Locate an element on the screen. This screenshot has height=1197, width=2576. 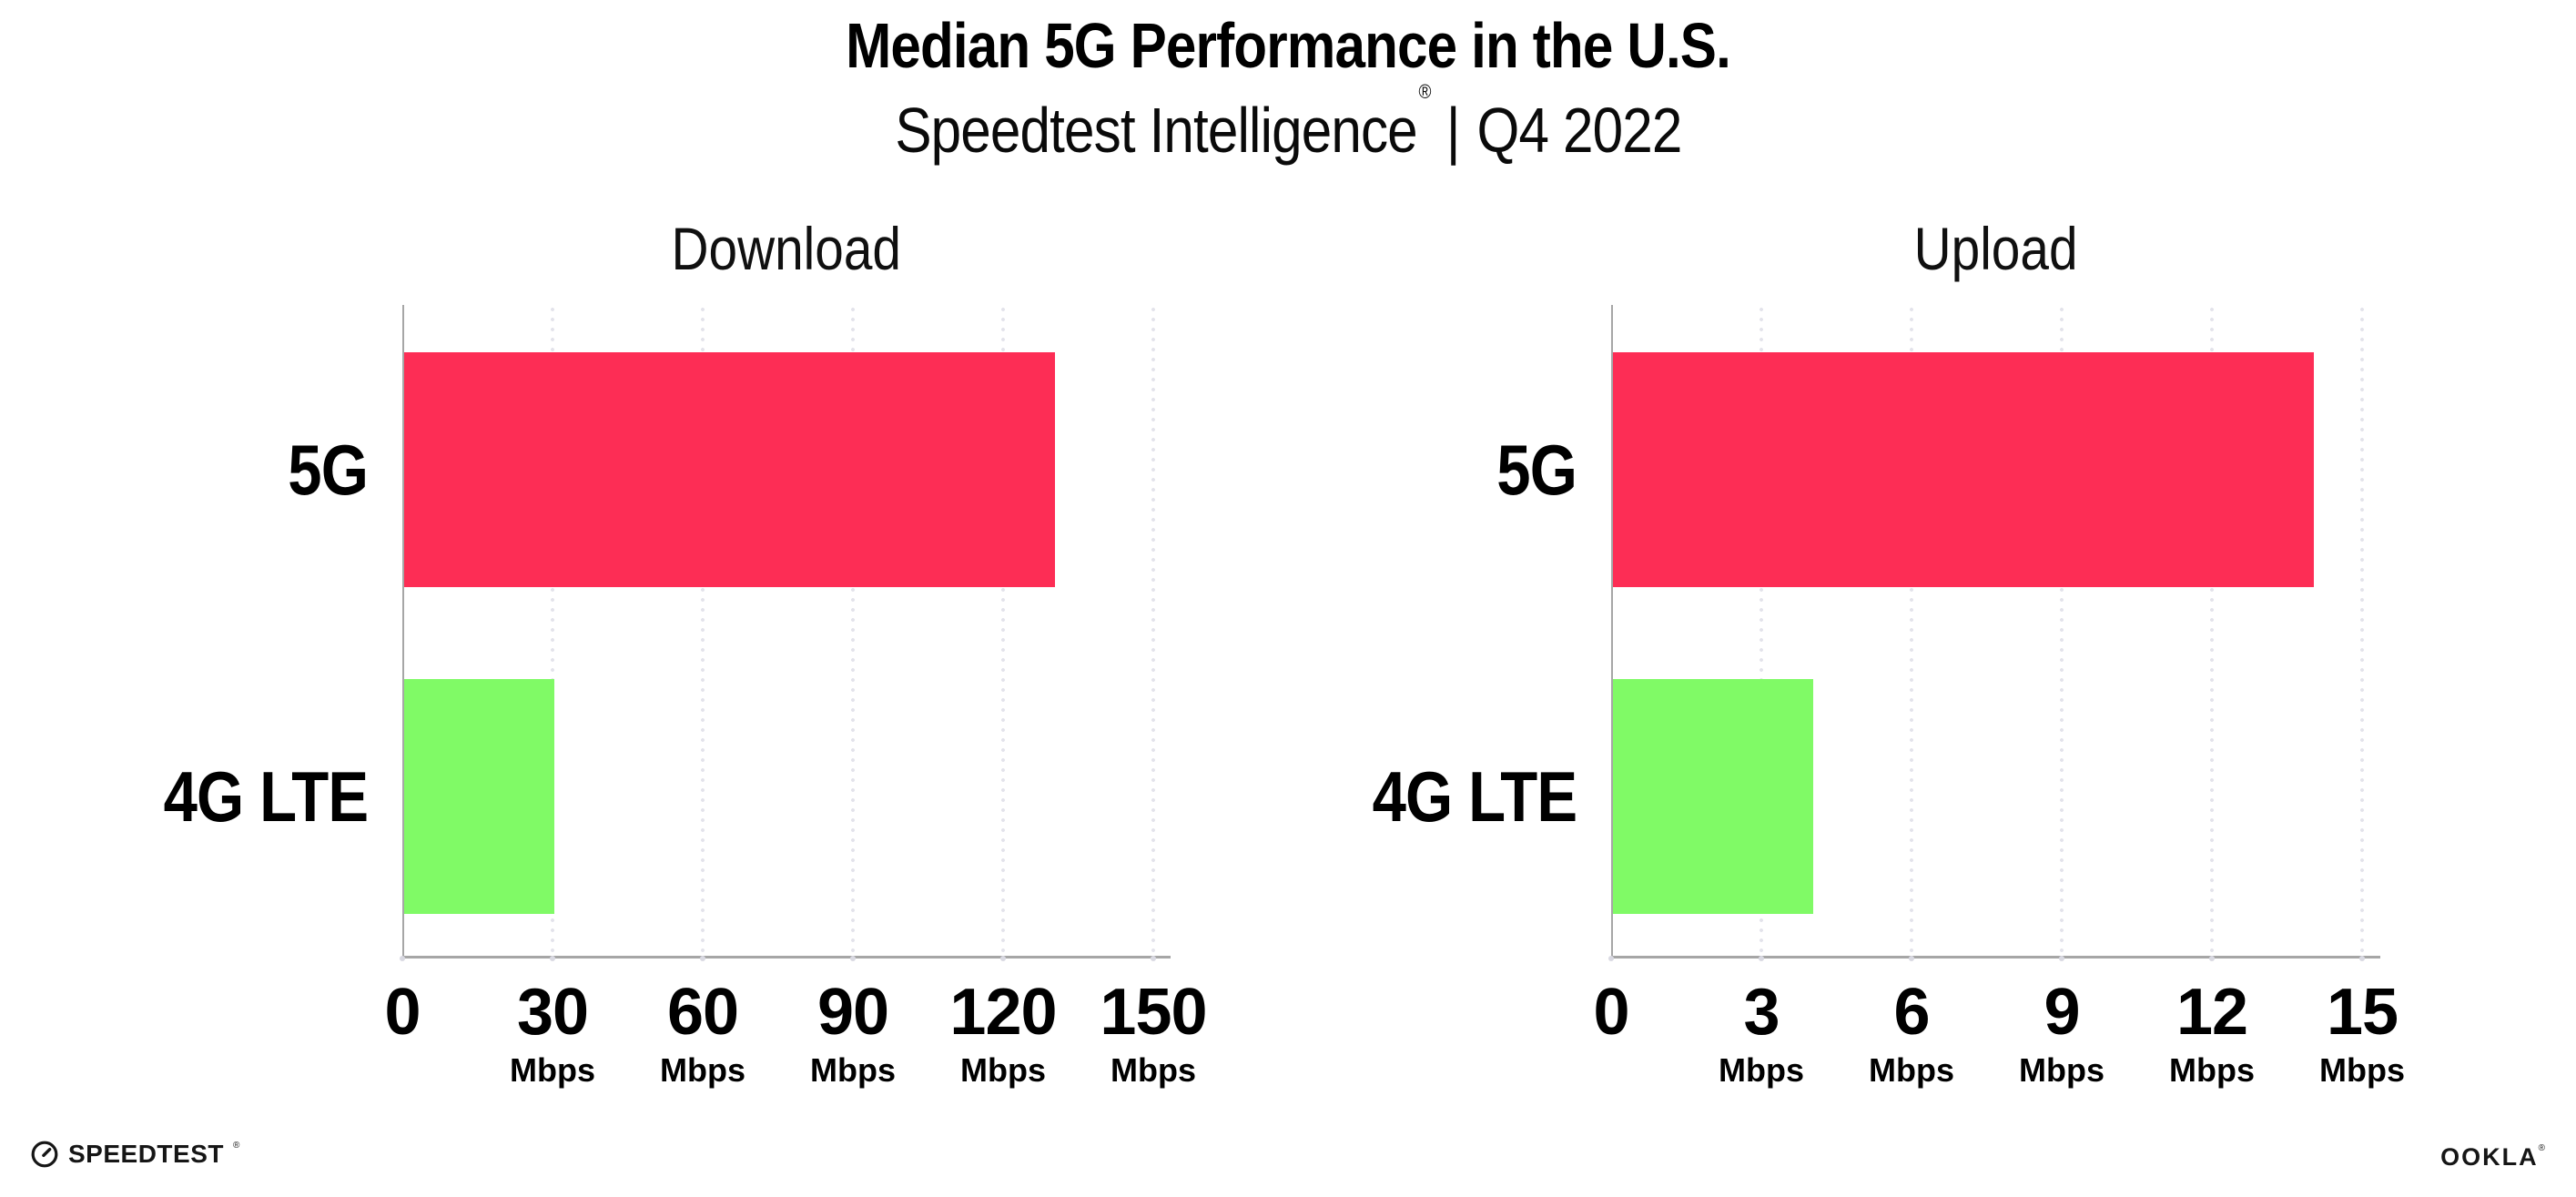
speedtest-wordmark: SPEEDTEST is located at coordinates (146, 1154).